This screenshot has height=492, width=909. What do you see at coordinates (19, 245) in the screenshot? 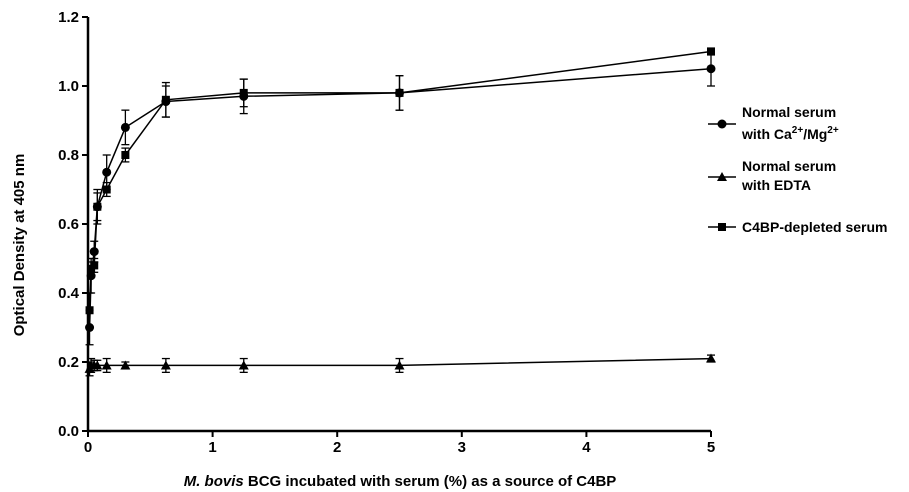
I see `y-axis-title: Optical Density at 405 nm` at bounding box center [19, 245].